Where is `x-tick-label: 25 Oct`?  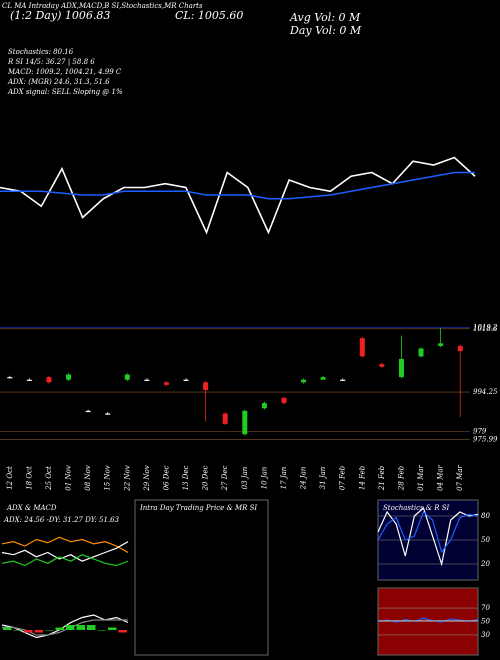 x-tick-label: 25 Oct is located at coordinates (49, 478).